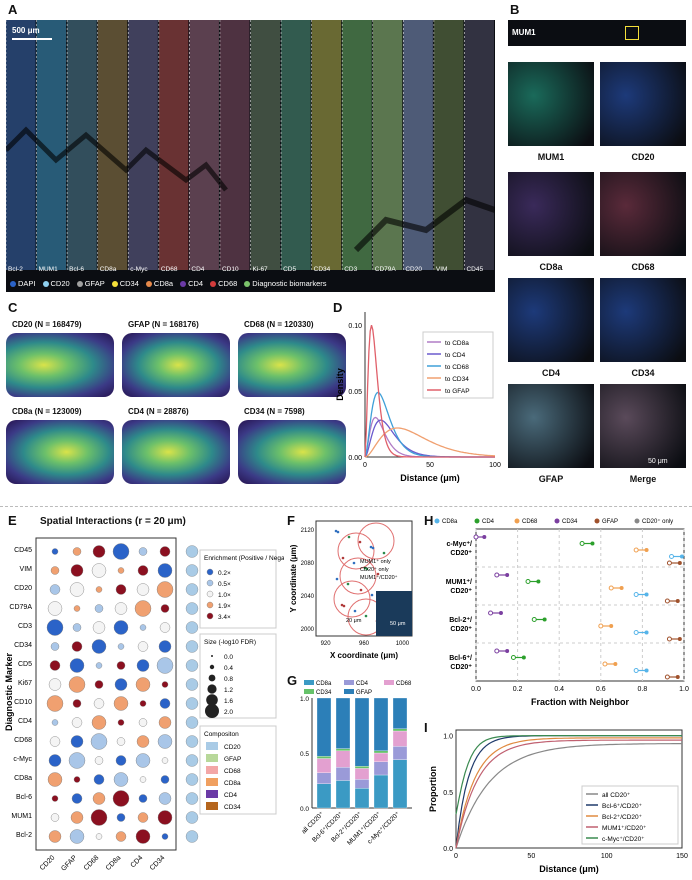 This screenshot has width=692, height=880. I want to click on strip-label: CD34, so click(322, 269).